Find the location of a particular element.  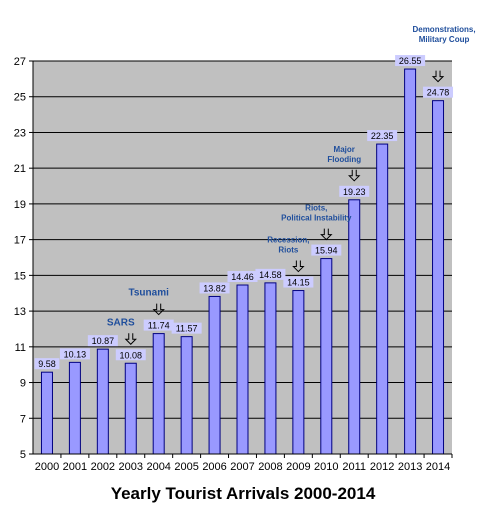

event-annotation: Riots is located at coordinates (288, 250).